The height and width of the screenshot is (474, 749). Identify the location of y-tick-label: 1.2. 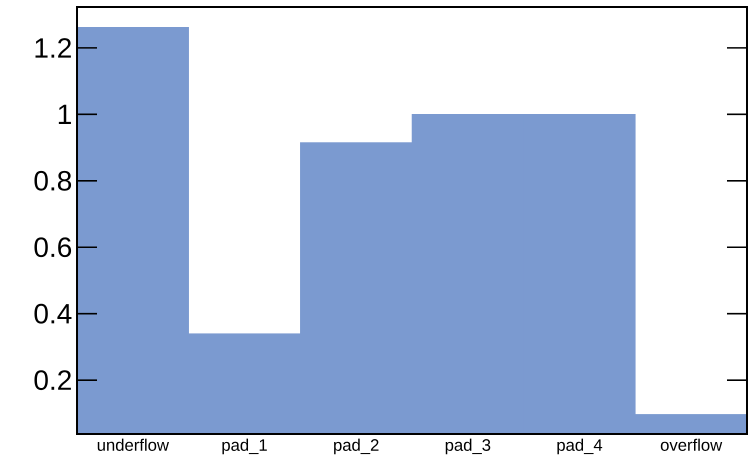
(53, 48).